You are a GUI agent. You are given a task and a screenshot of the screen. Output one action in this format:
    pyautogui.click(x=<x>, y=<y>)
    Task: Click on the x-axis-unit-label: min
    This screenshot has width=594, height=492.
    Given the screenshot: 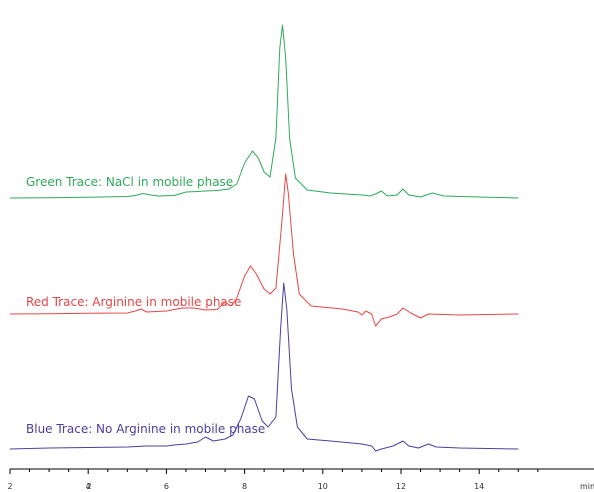 What is the action you would take?
    pyautogui.click(x=587, y=486)
    